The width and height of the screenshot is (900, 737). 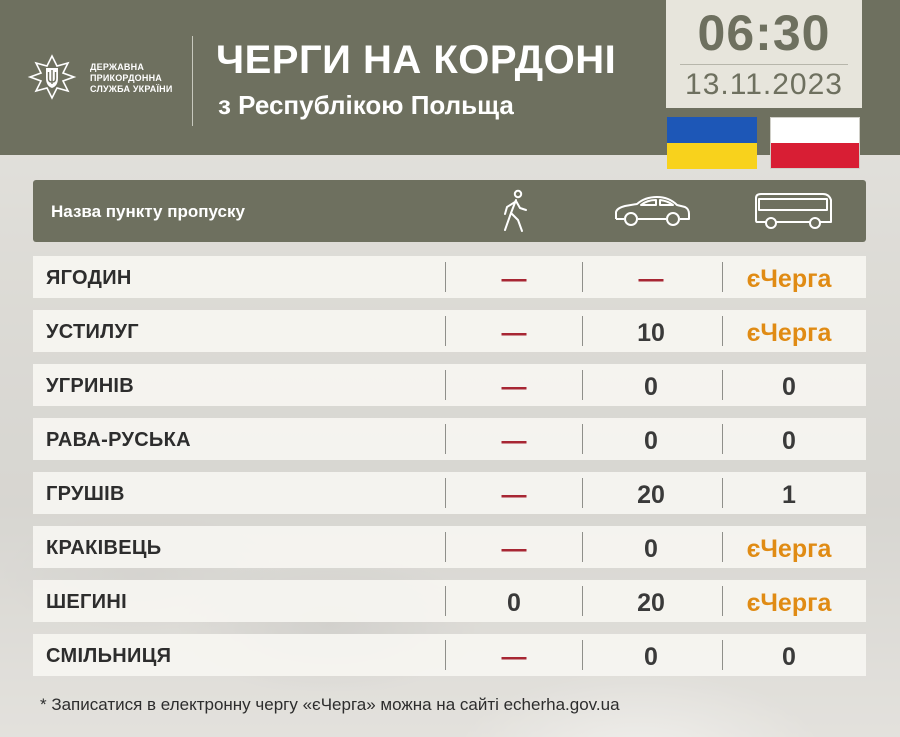 I want to click on header-divider, so click(x=192, y=81).